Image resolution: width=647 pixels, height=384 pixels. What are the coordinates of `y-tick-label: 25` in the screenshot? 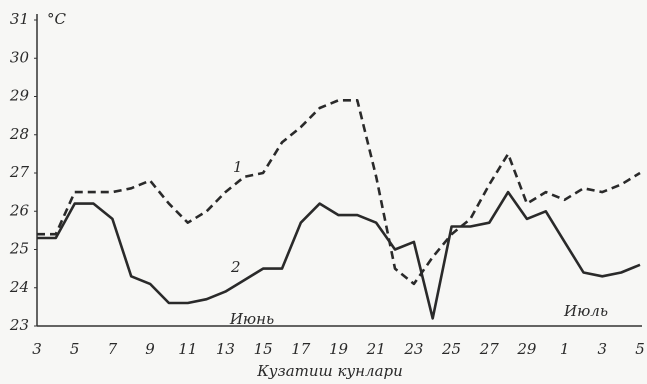 It's located at (19, 249).